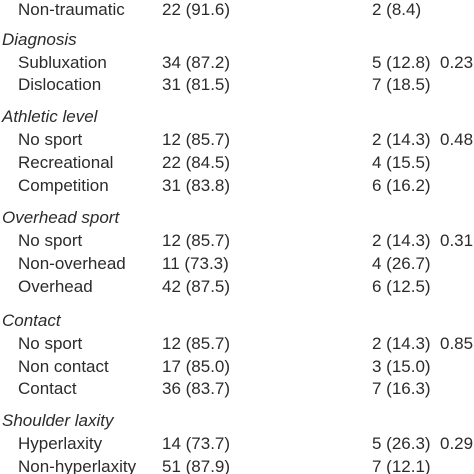 The image size is (474, 474). What do you see at coordinates (58, 420) in the screenshot?
I see `section-heading: Shoulder laxity` at bounding box center [58, 420].